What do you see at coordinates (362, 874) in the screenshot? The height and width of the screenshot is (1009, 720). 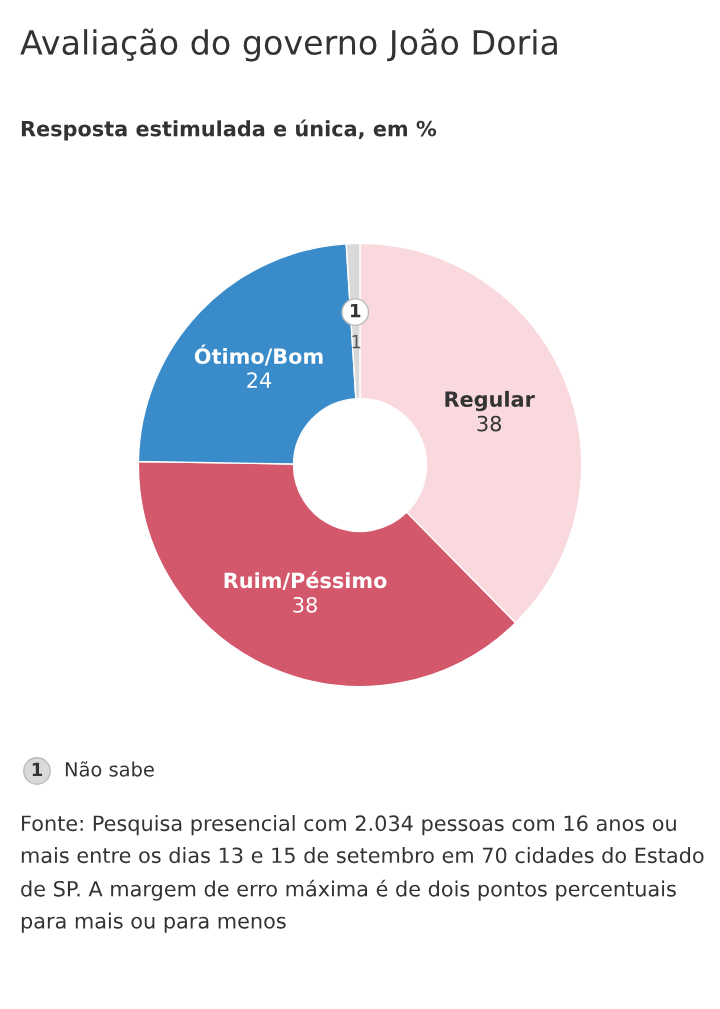 I see `source-note: Fonte: Pesquisa presencial com 2.034 pessoas com 16 anos ou mais entre os dias 13 e 15 de setembro em 70 cidades do Estado de SP. A margem de erro máxima é de dois pontos percentuais para mais ou para menos` at bounding box center [362, 874].